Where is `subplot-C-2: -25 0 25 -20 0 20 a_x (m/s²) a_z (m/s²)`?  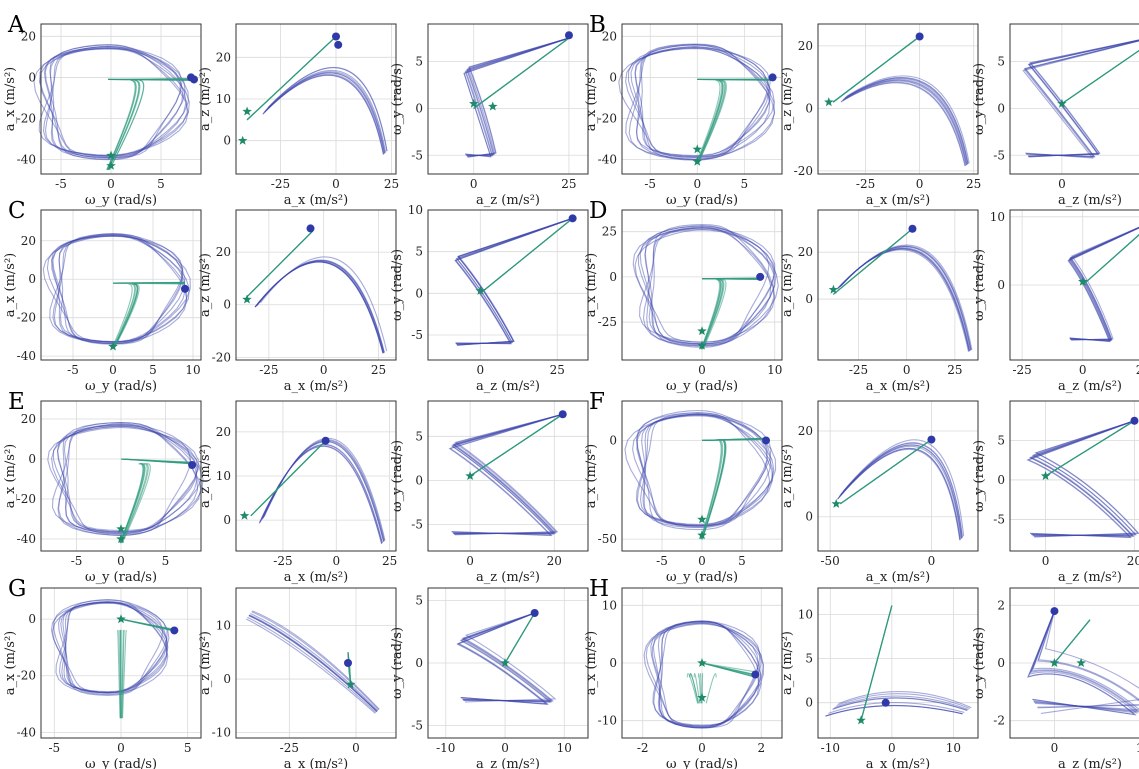
subplot-C-2: -25 0 25 -20 0 20 a_x (m/s²) a_z (m/s²) is located at coordinates (297, 301).